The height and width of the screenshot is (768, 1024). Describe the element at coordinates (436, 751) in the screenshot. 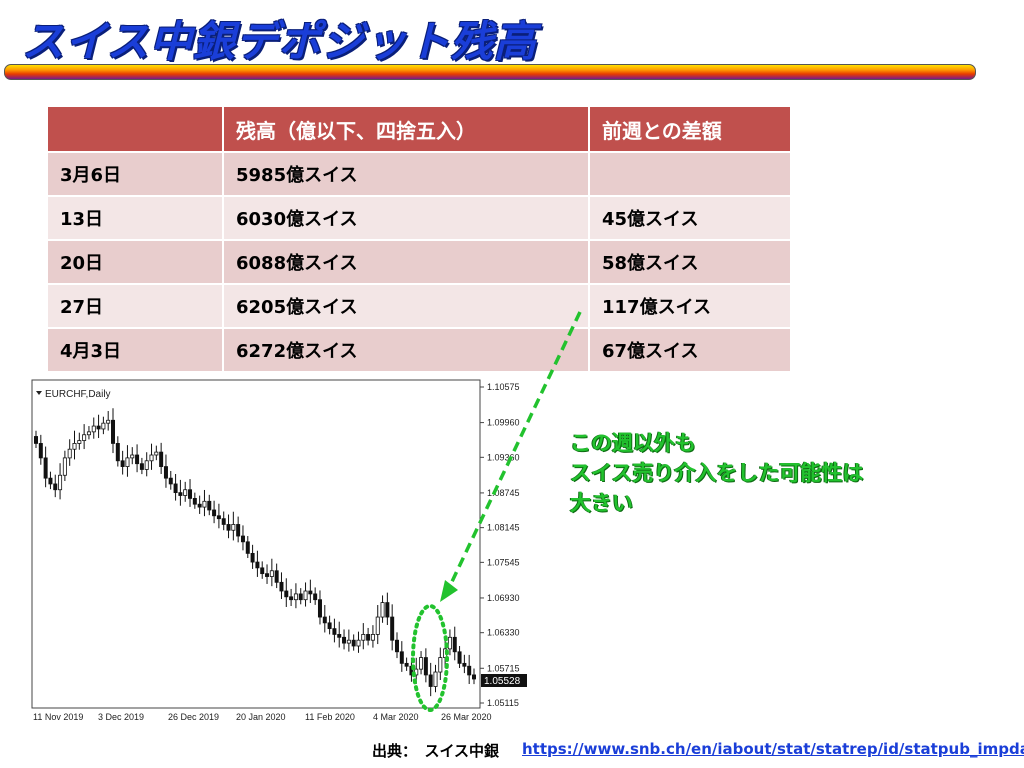

I see `source-label: 出典： スイス中銀` at that location.